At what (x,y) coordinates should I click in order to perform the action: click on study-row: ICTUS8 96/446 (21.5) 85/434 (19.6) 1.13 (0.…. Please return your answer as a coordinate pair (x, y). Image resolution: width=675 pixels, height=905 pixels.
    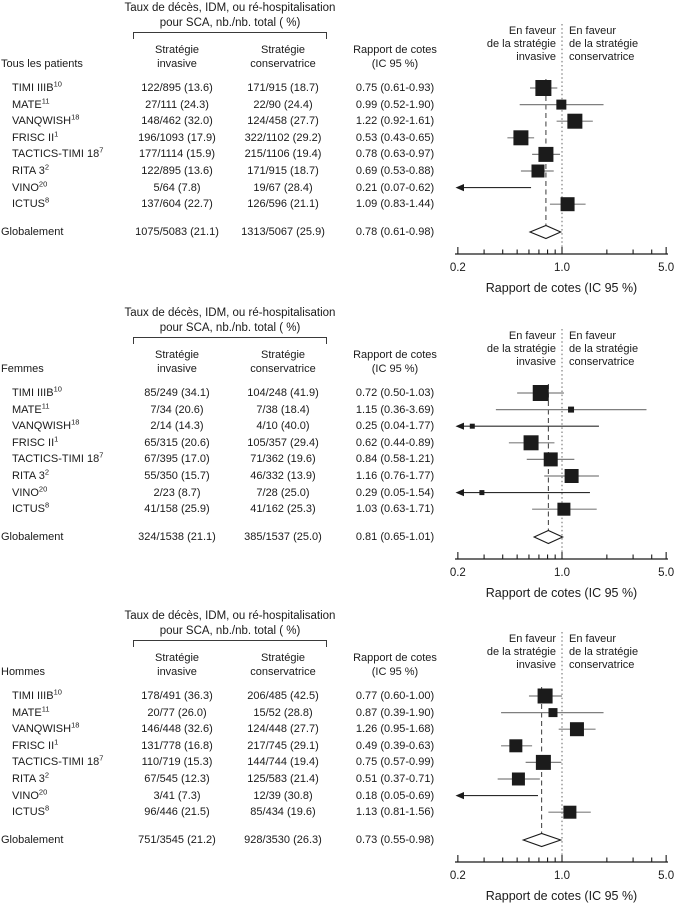
    Looking at the image, I should click on (230, 812).